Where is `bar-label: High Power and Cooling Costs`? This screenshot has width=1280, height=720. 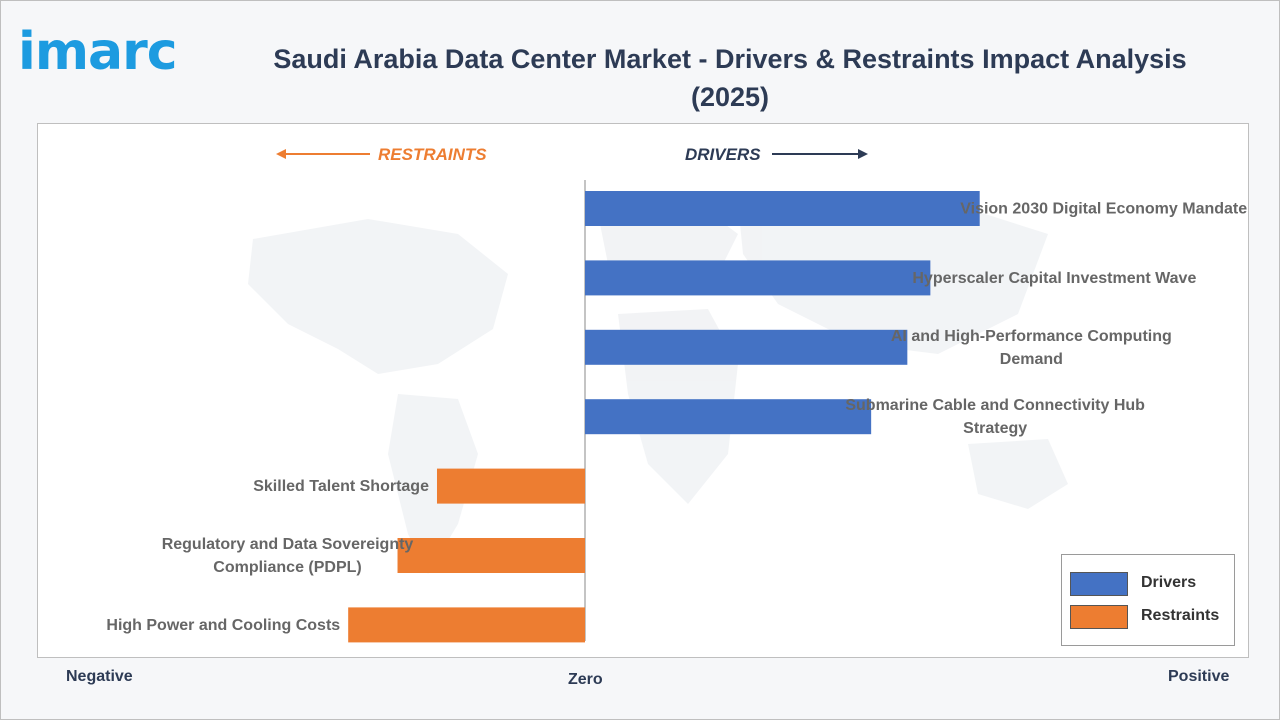
bar-label: High Power and Cooling Costs is located at coordinates (223, 625).